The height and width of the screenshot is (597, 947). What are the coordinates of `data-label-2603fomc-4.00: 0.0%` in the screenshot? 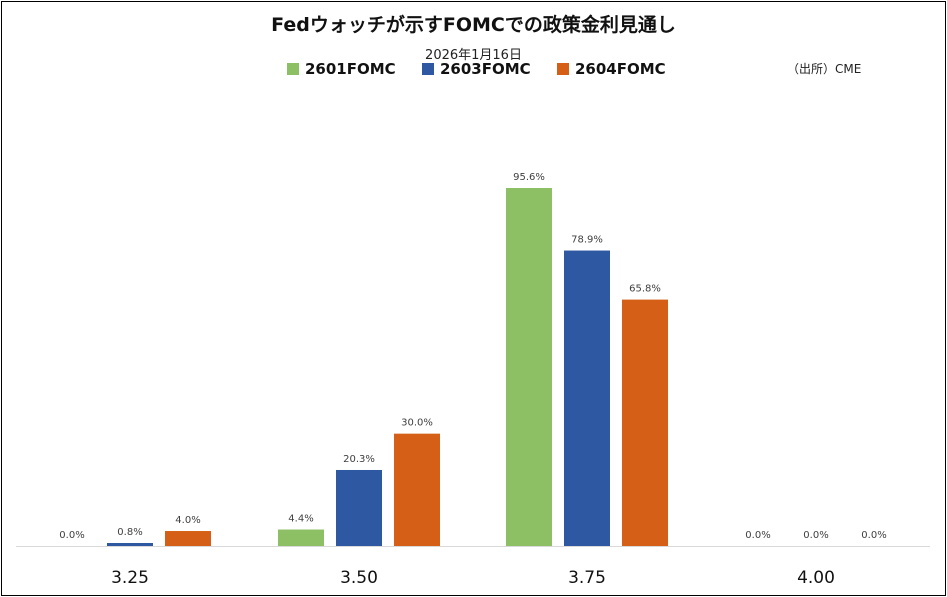 It's located at (815, 535).